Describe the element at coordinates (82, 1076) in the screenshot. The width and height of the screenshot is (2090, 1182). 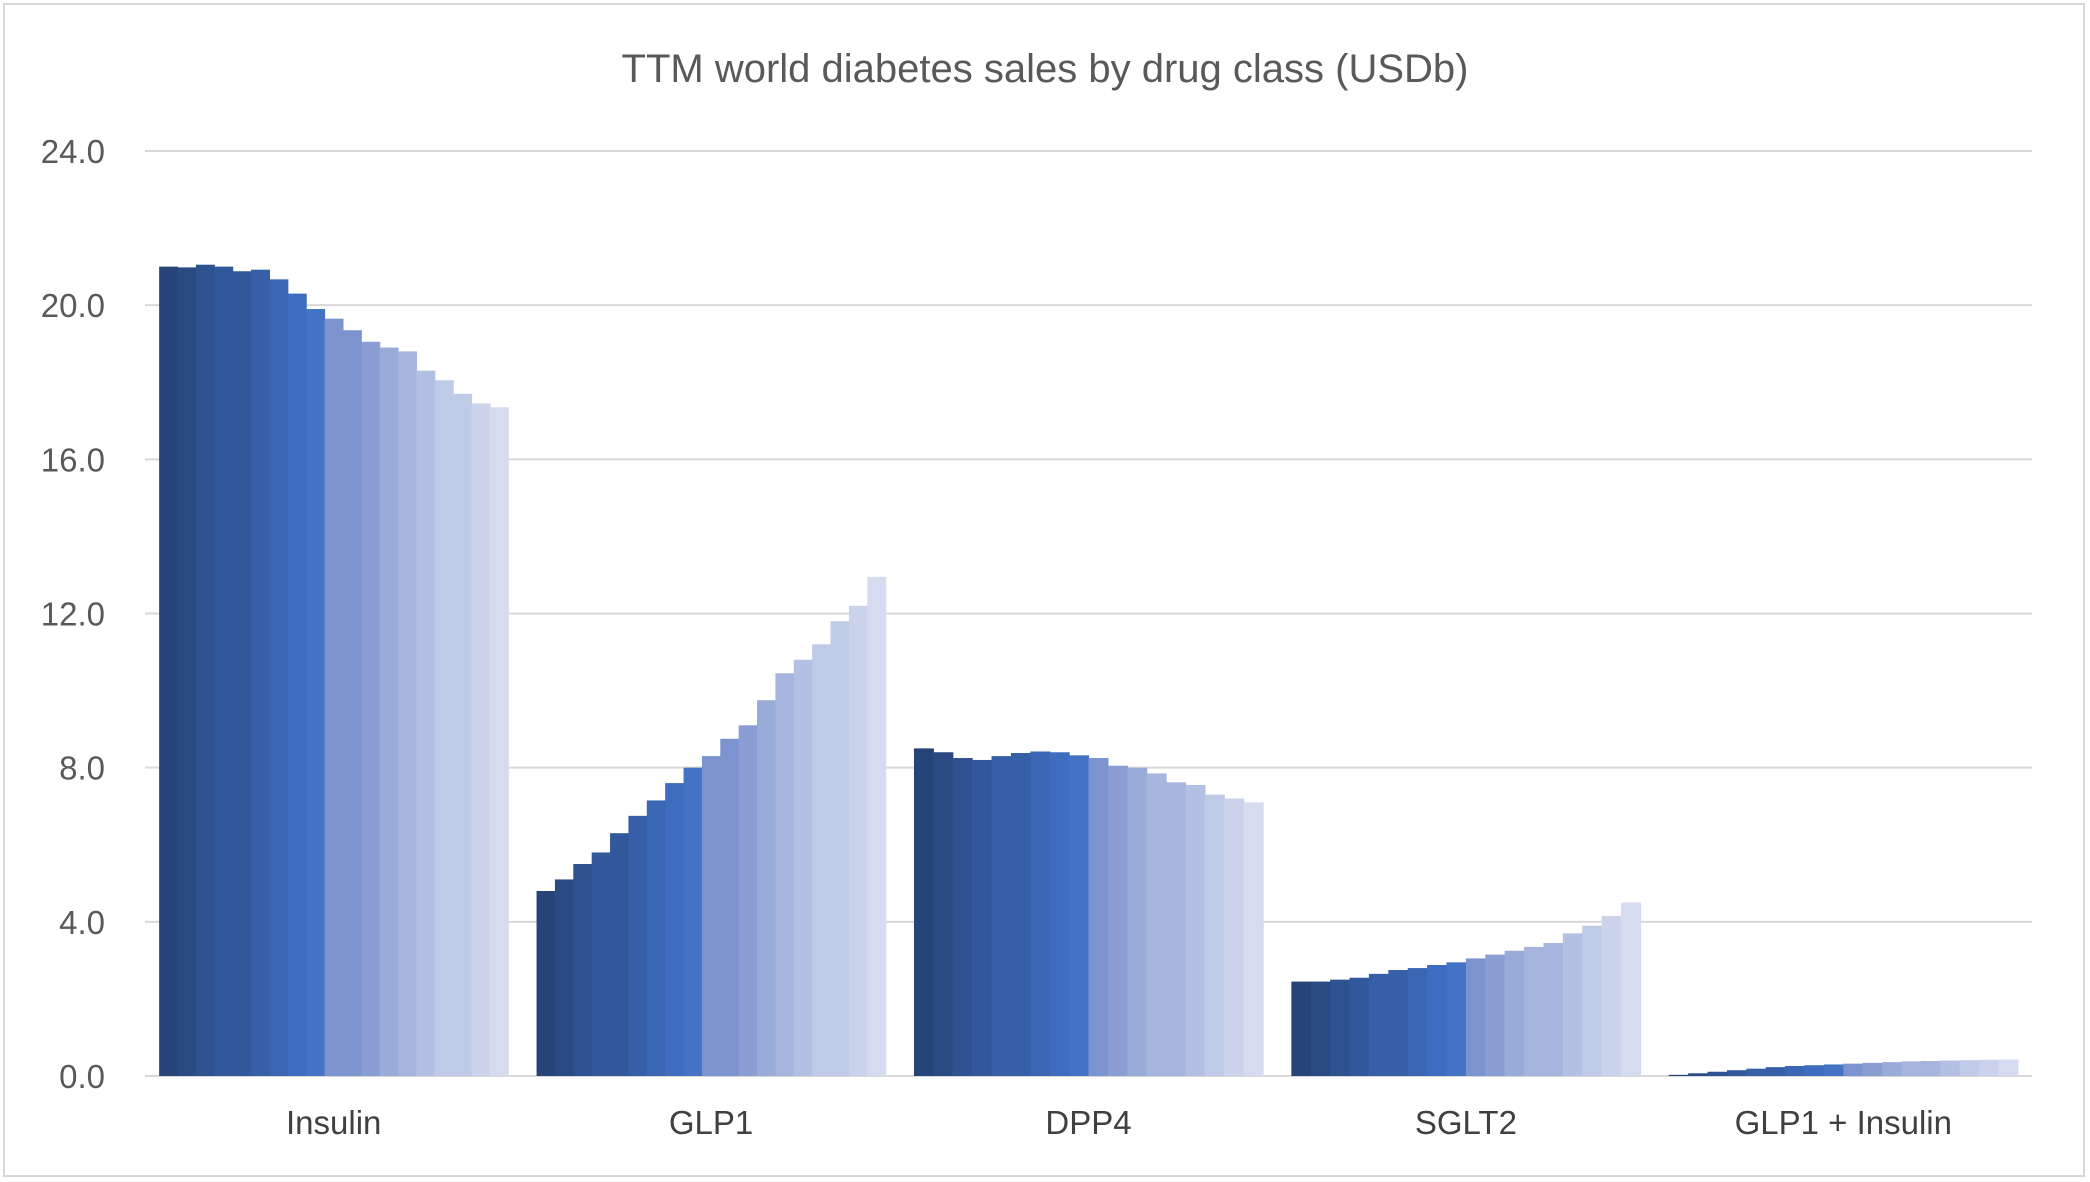
I see `y-tick-label: 0.0` at that location.